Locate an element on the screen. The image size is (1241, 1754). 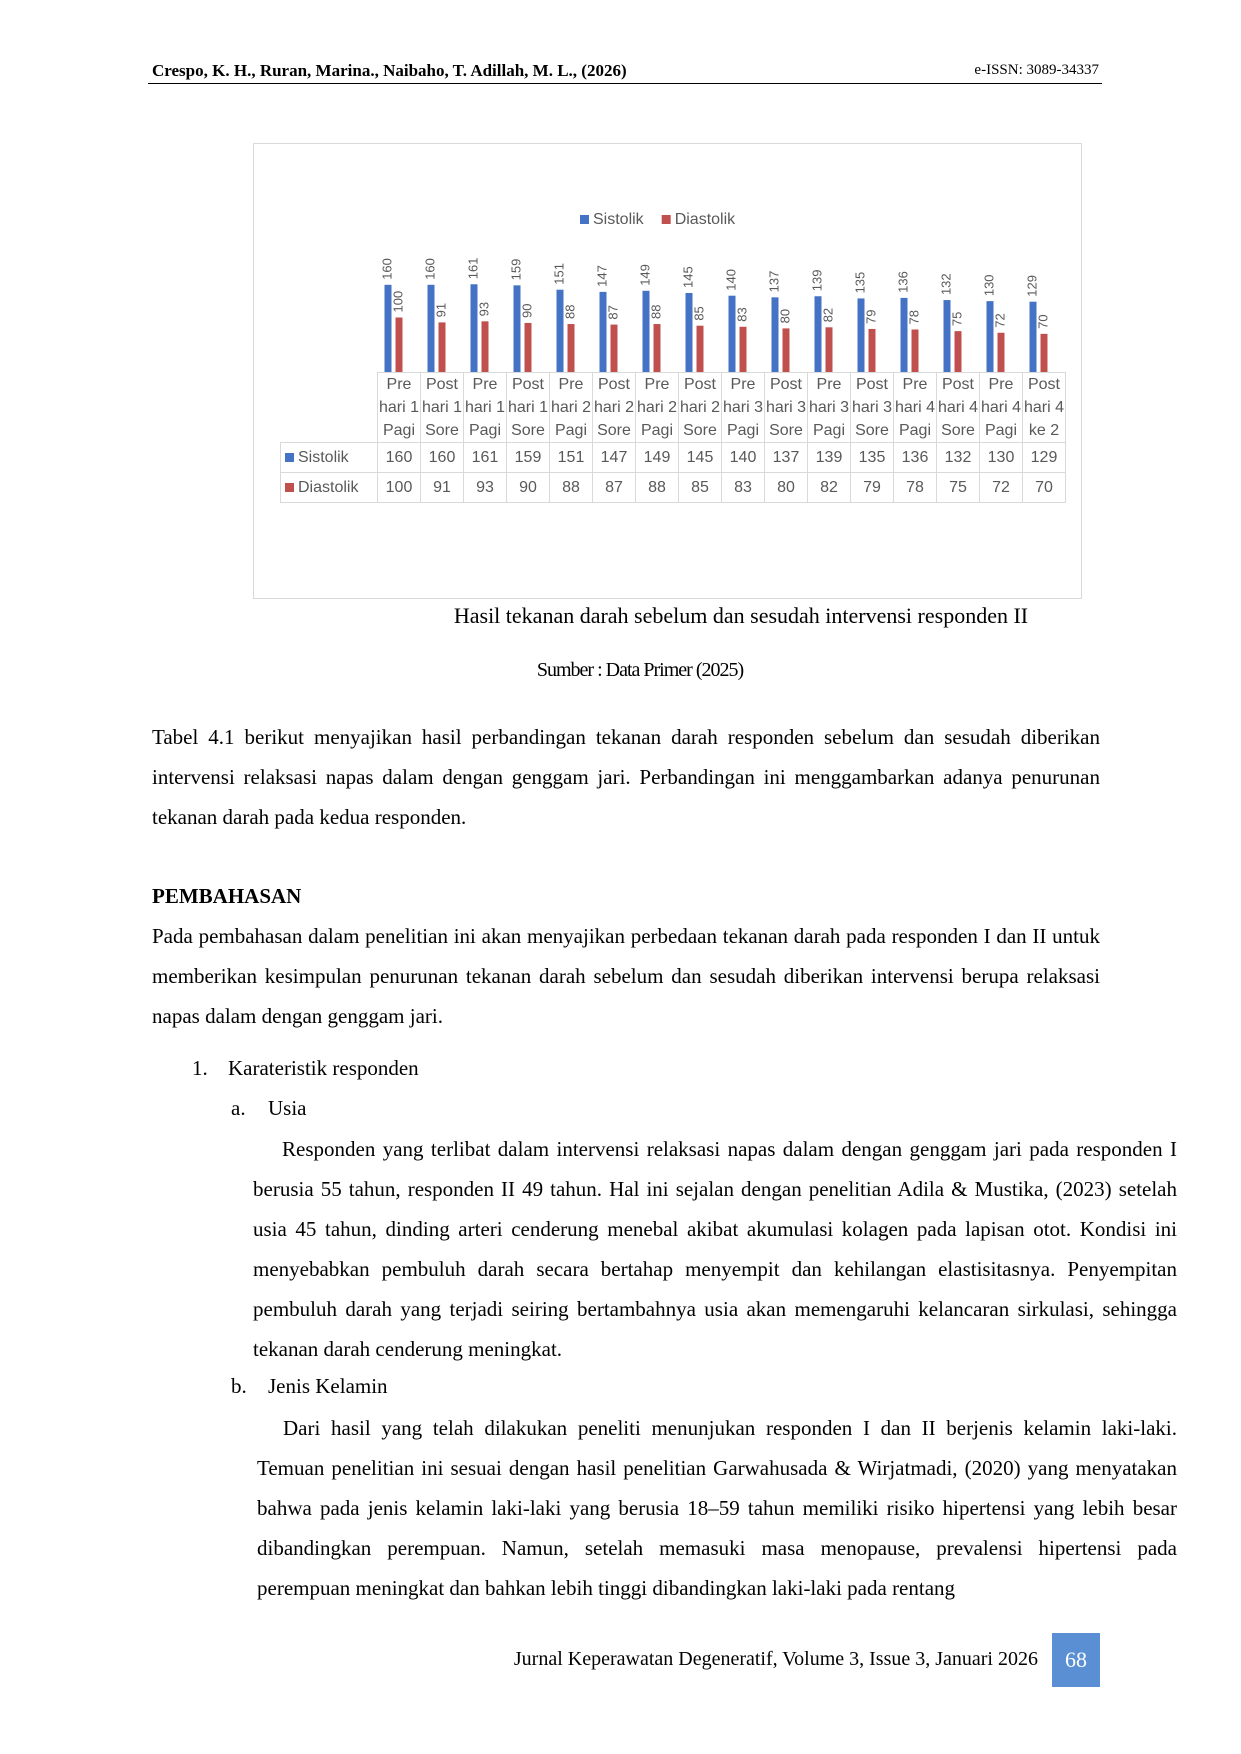
table-value: 85 is located at coordinates (700, 487).